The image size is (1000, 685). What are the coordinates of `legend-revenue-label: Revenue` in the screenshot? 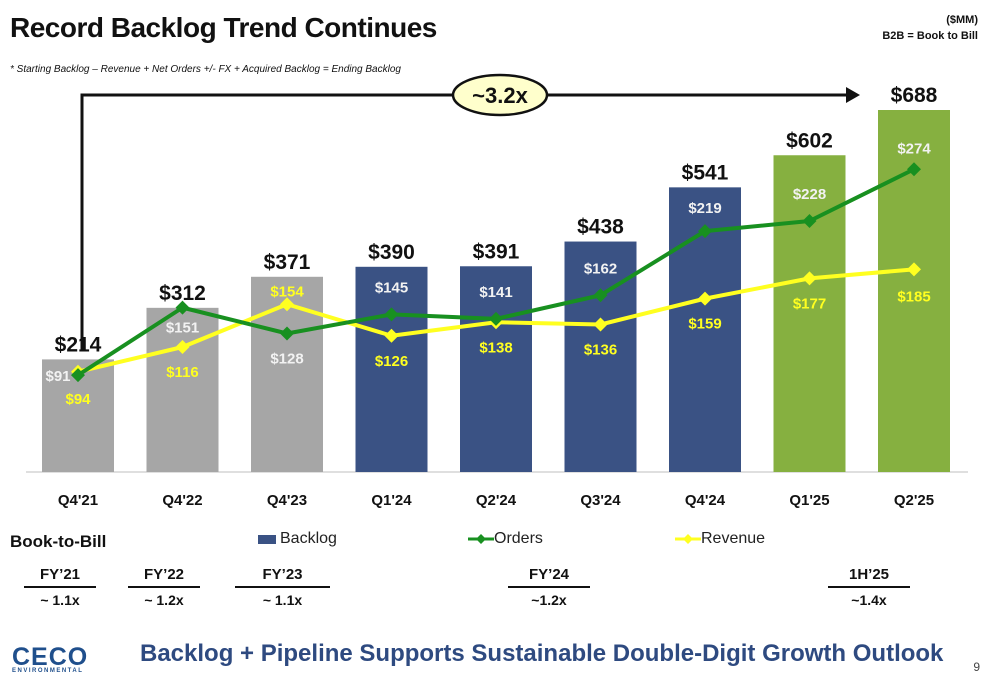 It's located at (733, 538).